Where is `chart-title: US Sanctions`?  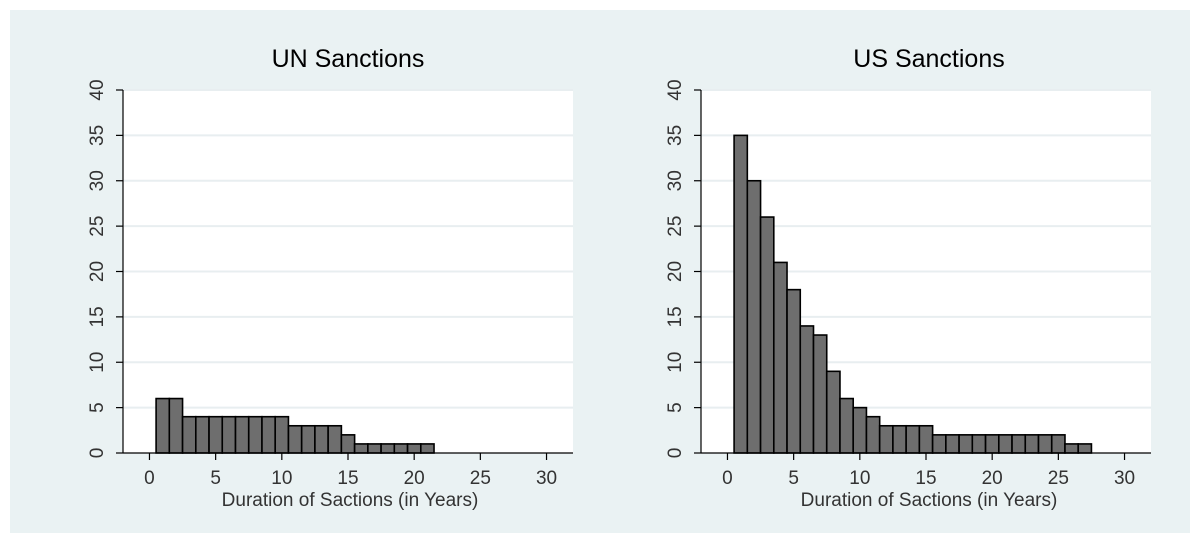
chart-title: US Sanctions is located at coordinates (928, 59).